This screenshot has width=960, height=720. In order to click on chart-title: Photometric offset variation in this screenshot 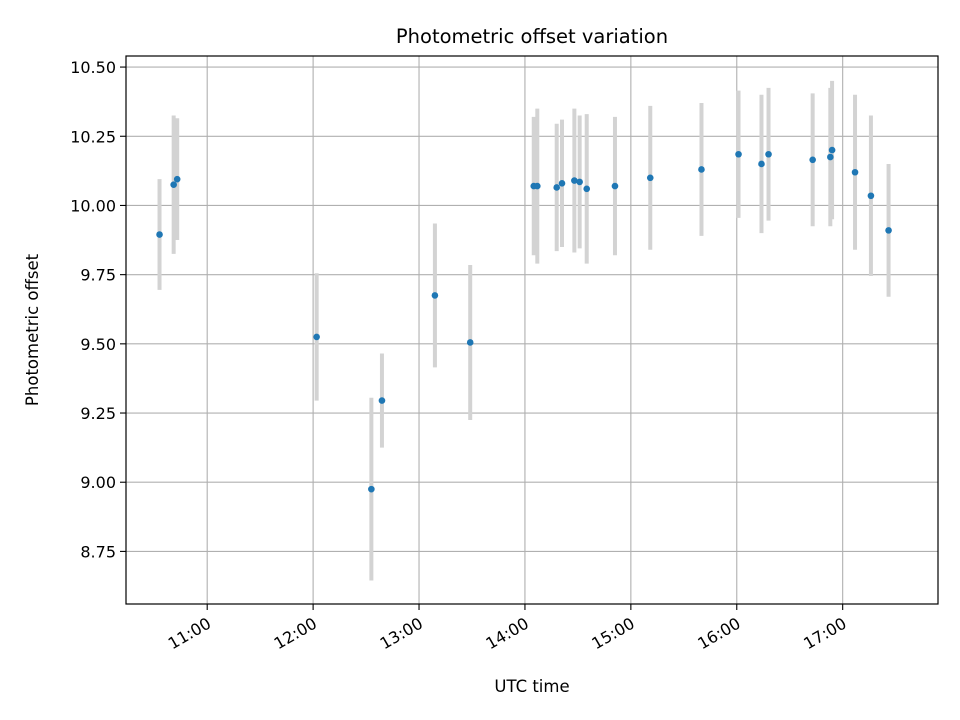, I will do `click(532, 36)`.